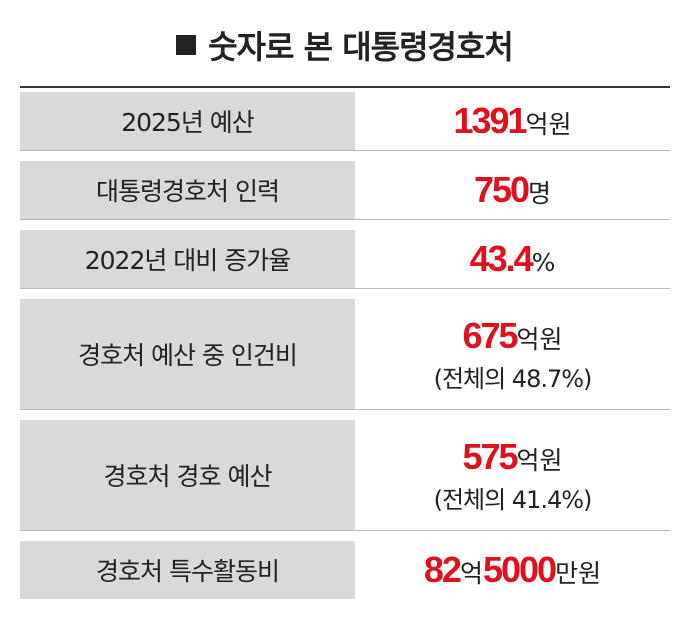  What do you see at coordinates (187, 259) in the screenshot?
I see `row-label: 2022년 대비 증가율` at bounding box center [187, 259].